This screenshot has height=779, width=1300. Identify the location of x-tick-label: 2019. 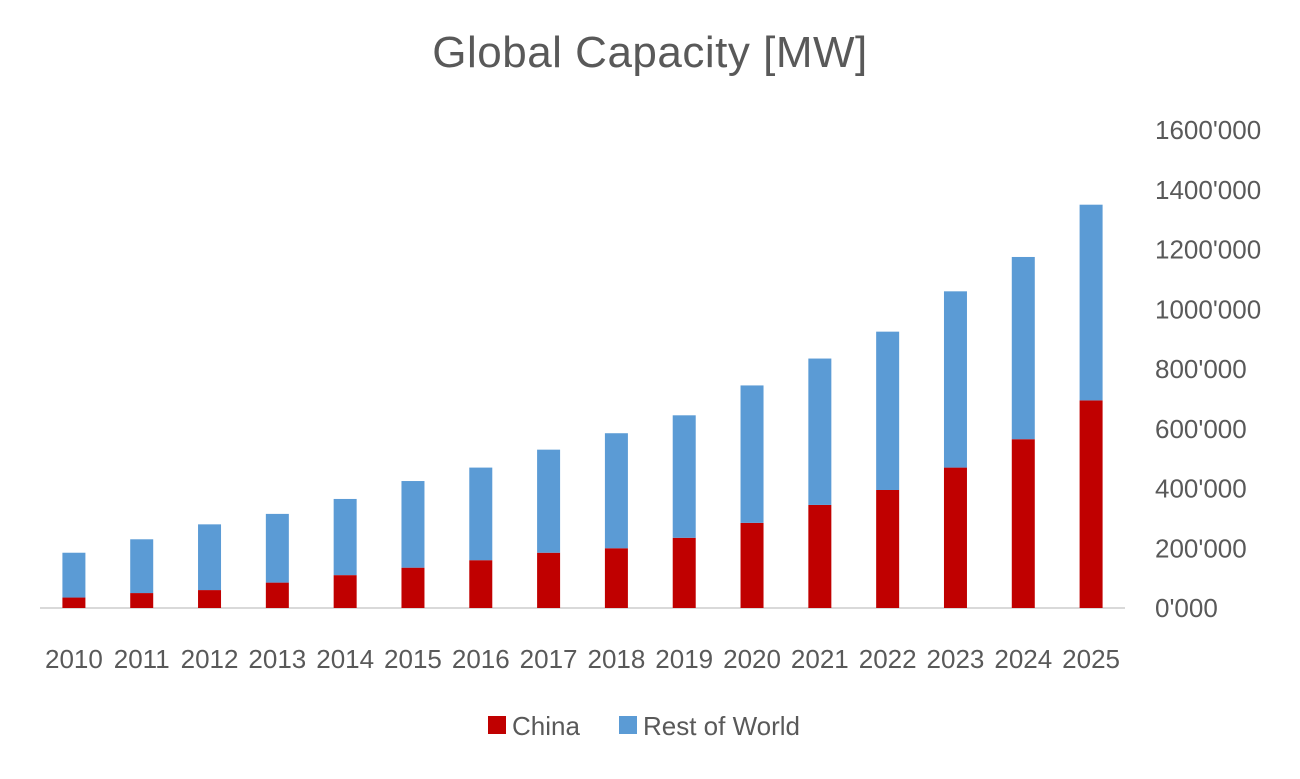
(684, 659).